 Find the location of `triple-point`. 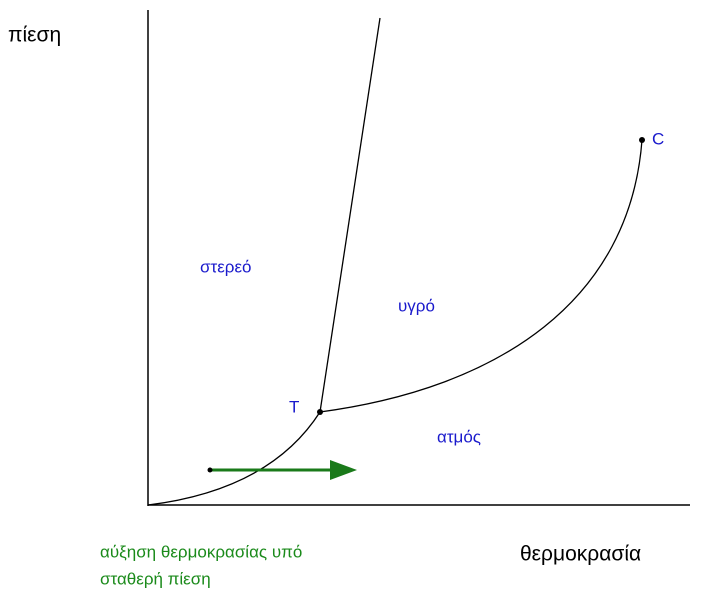

triple-point is located at coordinates (320, 412).